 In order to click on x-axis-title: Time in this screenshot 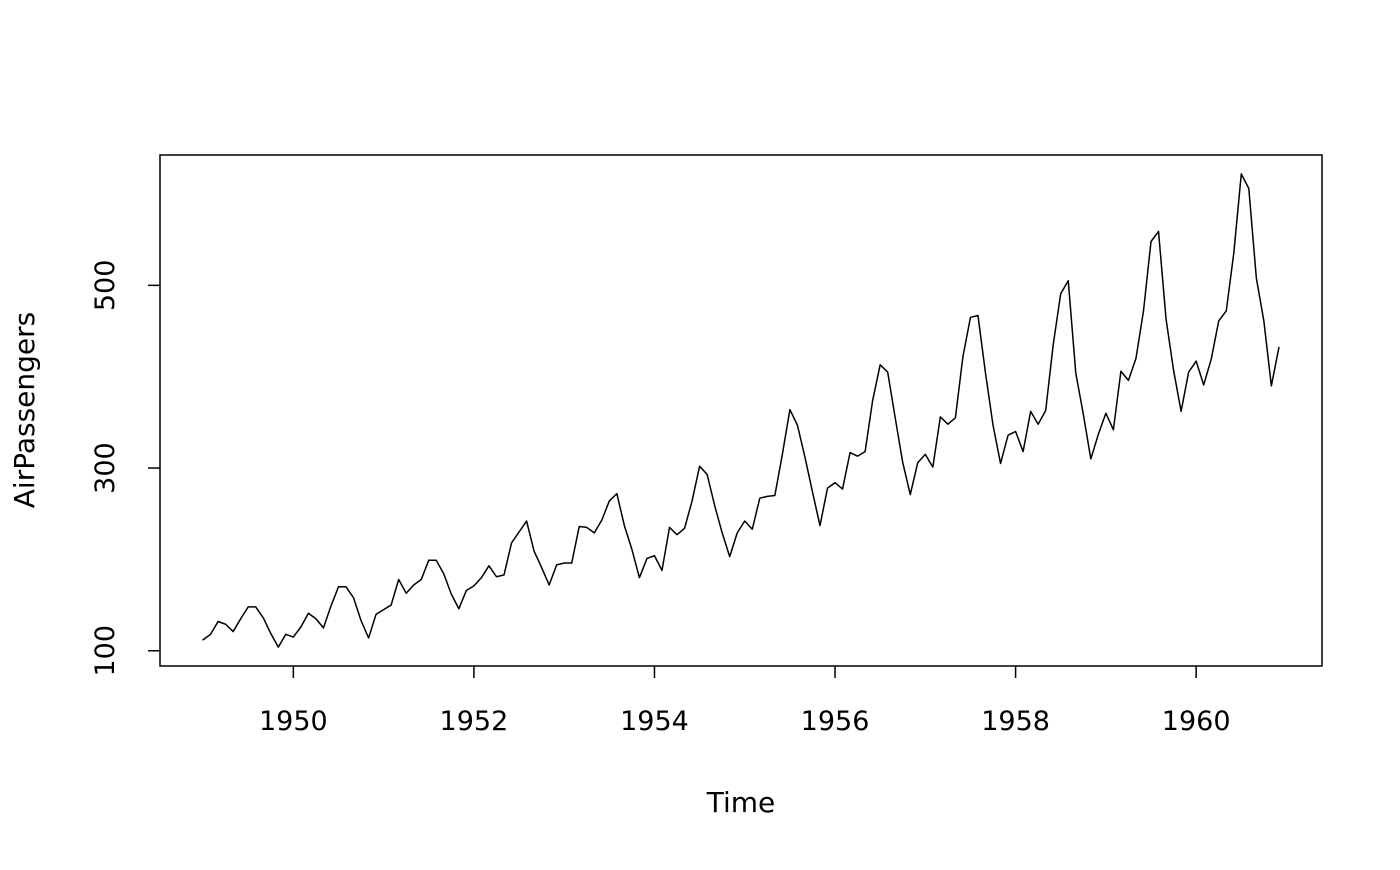, I will do `click(741, 802)`.